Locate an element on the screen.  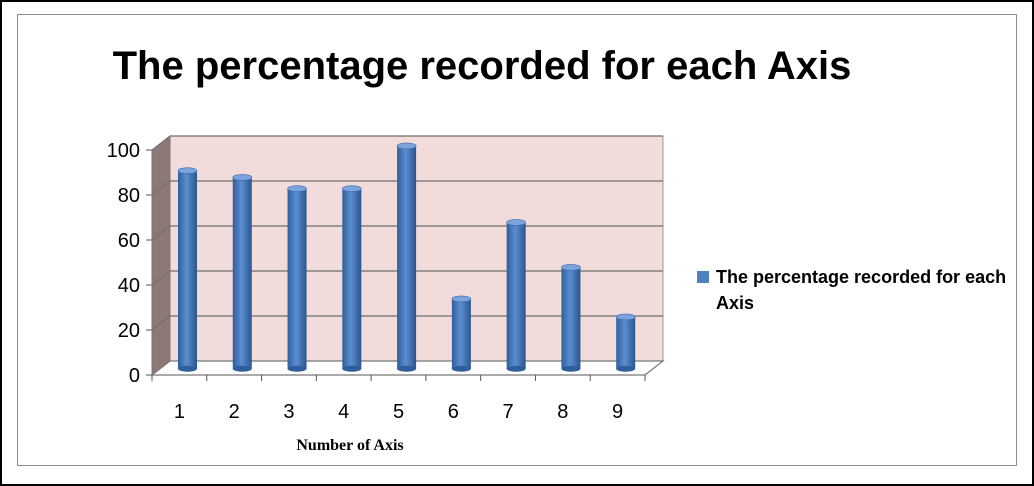
y-tick-label: 60 is located at coordinates (129, 241).